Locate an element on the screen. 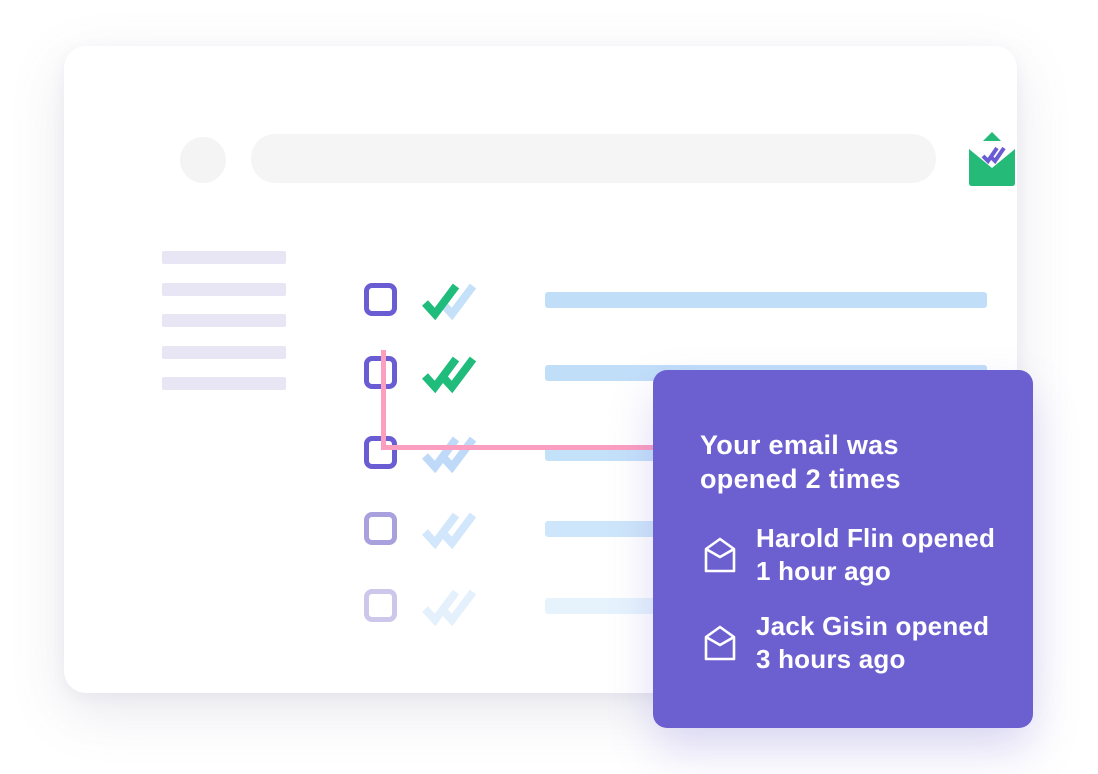  tooltip-title: Your email was opened 2 times is located at coordinates (800, 462).